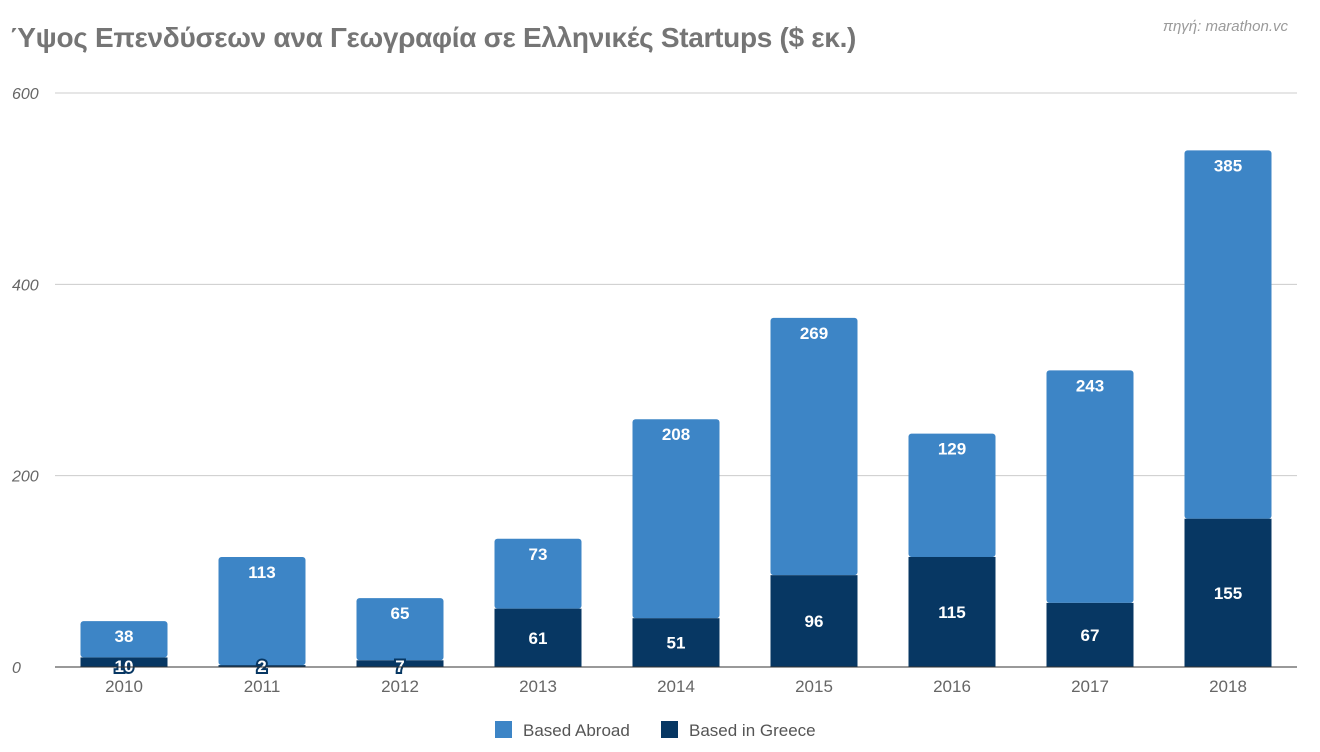 The image size is (1320, 752). I want to click on y-tick-label: 600, so click(25, 94).